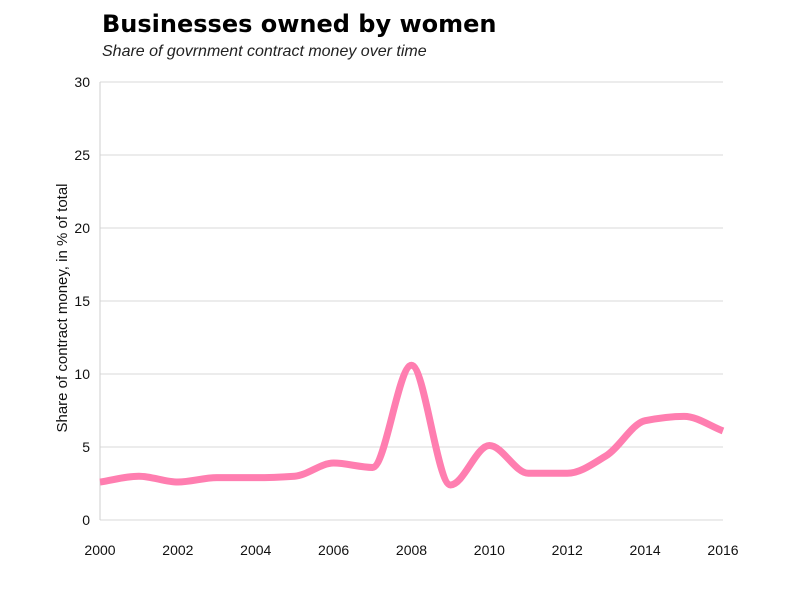  Describe the element at coordinates (255, 550) in the screenshot. I see `x-tick-label-2004: 2004` at that location.